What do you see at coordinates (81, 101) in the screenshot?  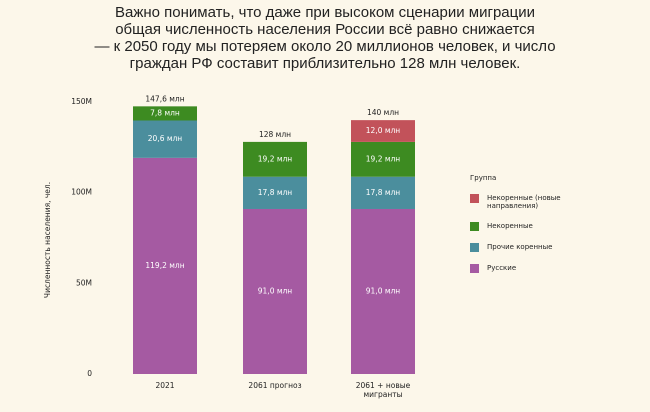 I see `y-tick-label: 150M` at bounding box center [81, 101].